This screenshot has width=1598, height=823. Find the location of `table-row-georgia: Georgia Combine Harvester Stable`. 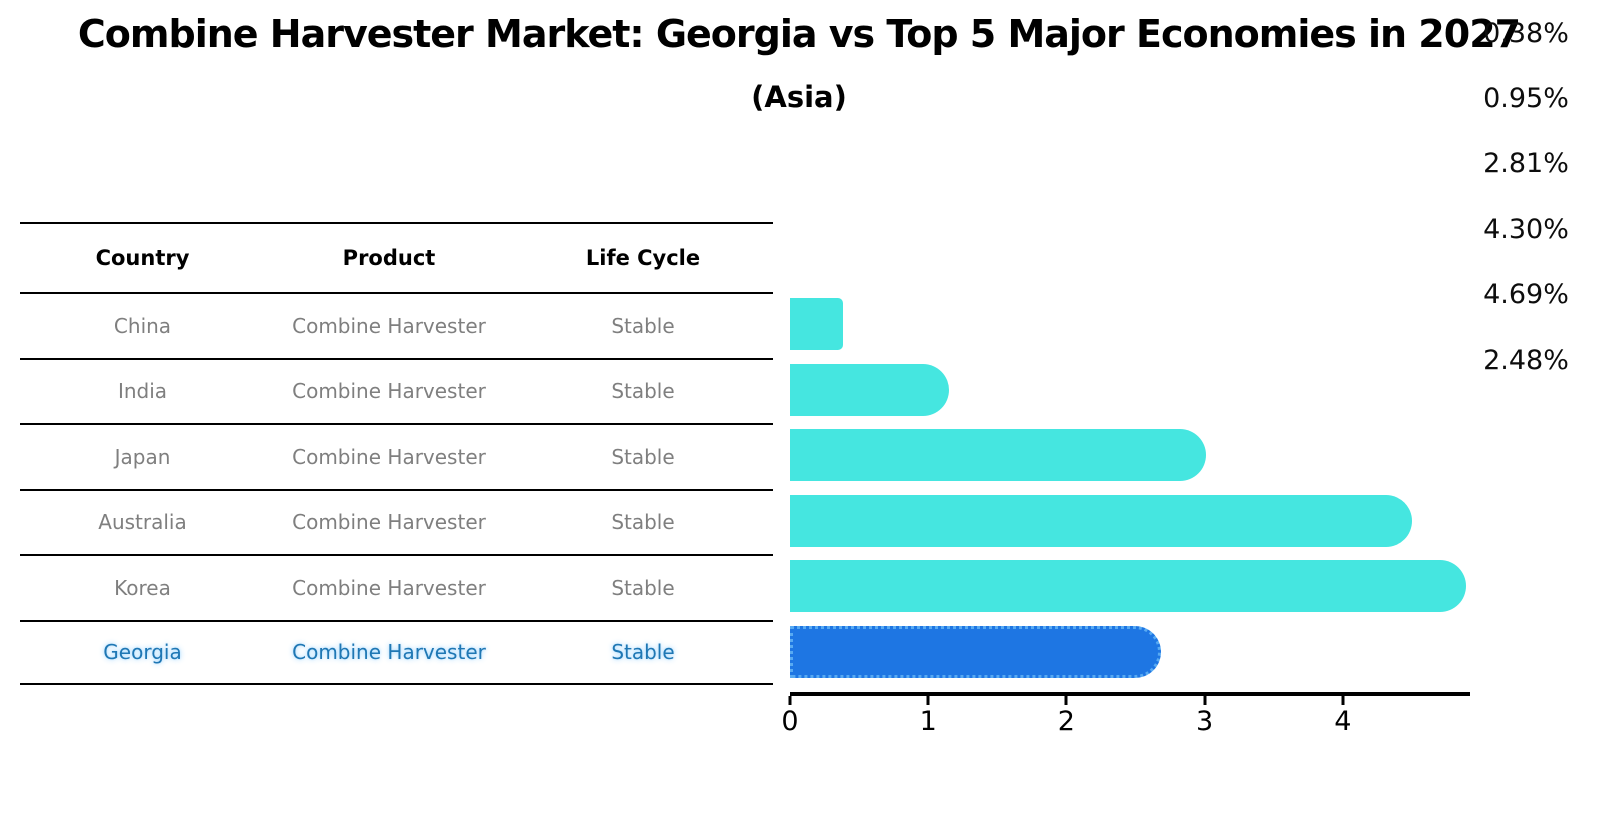

table-row-georgia: Georgia Combine Harvester Stable is located at coordinates (396, 652).